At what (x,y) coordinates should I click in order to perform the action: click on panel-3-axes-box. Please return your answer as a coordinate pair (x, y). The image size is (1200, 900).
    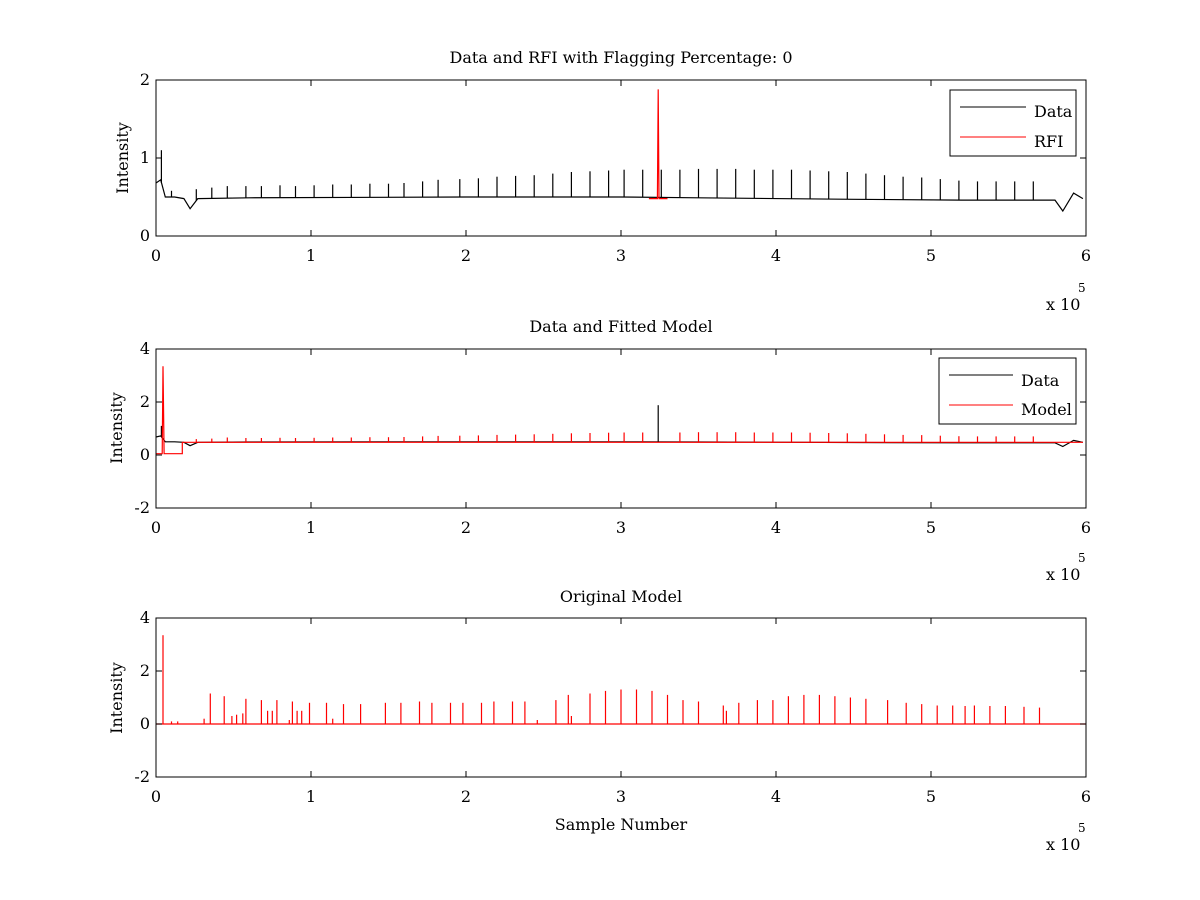
    Looking at the image, I should click on (621, 697).